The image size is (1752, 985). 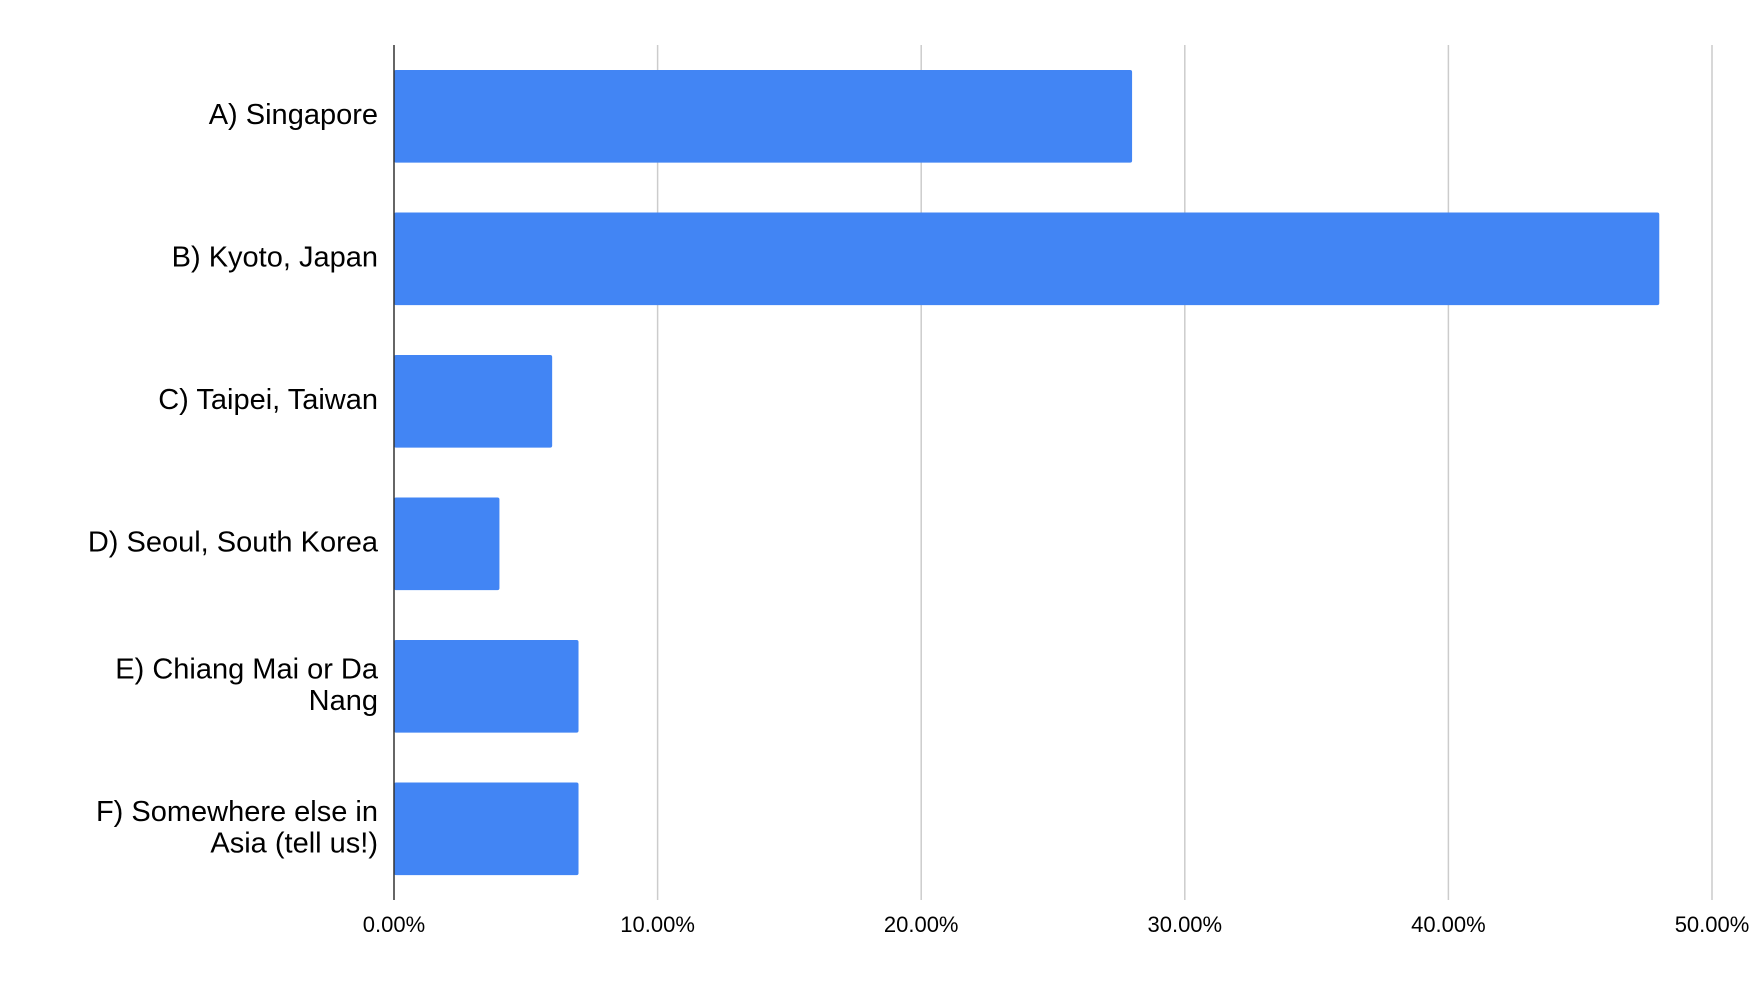 What do you see at coordinates (237, 827) in the screenshot?
I see `y-tick-label: F) Somewhere else in Asia (tell us!)` at bounding box center [237, 827].